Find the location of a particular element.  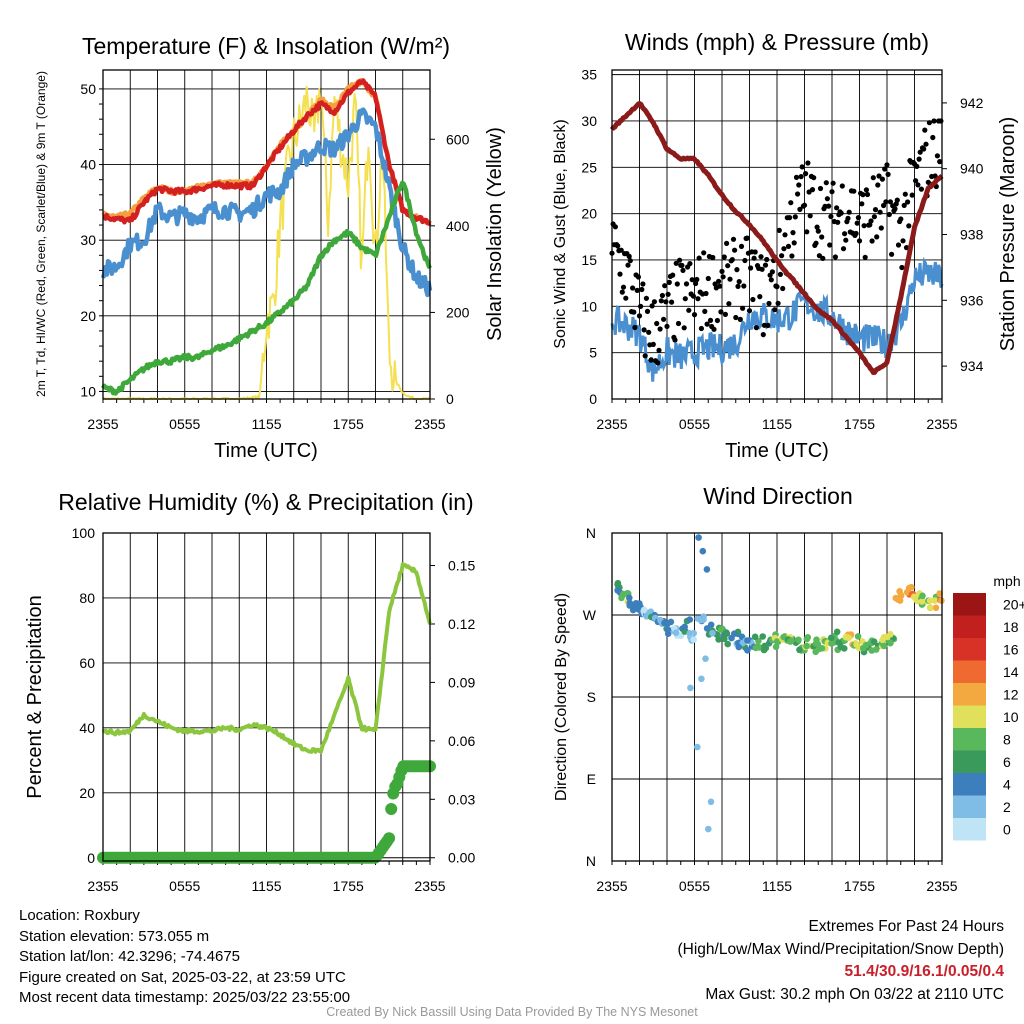

station-latlon: Station lat/lon: 42.3296; -74.4675 is located at coordinates (130, 956).